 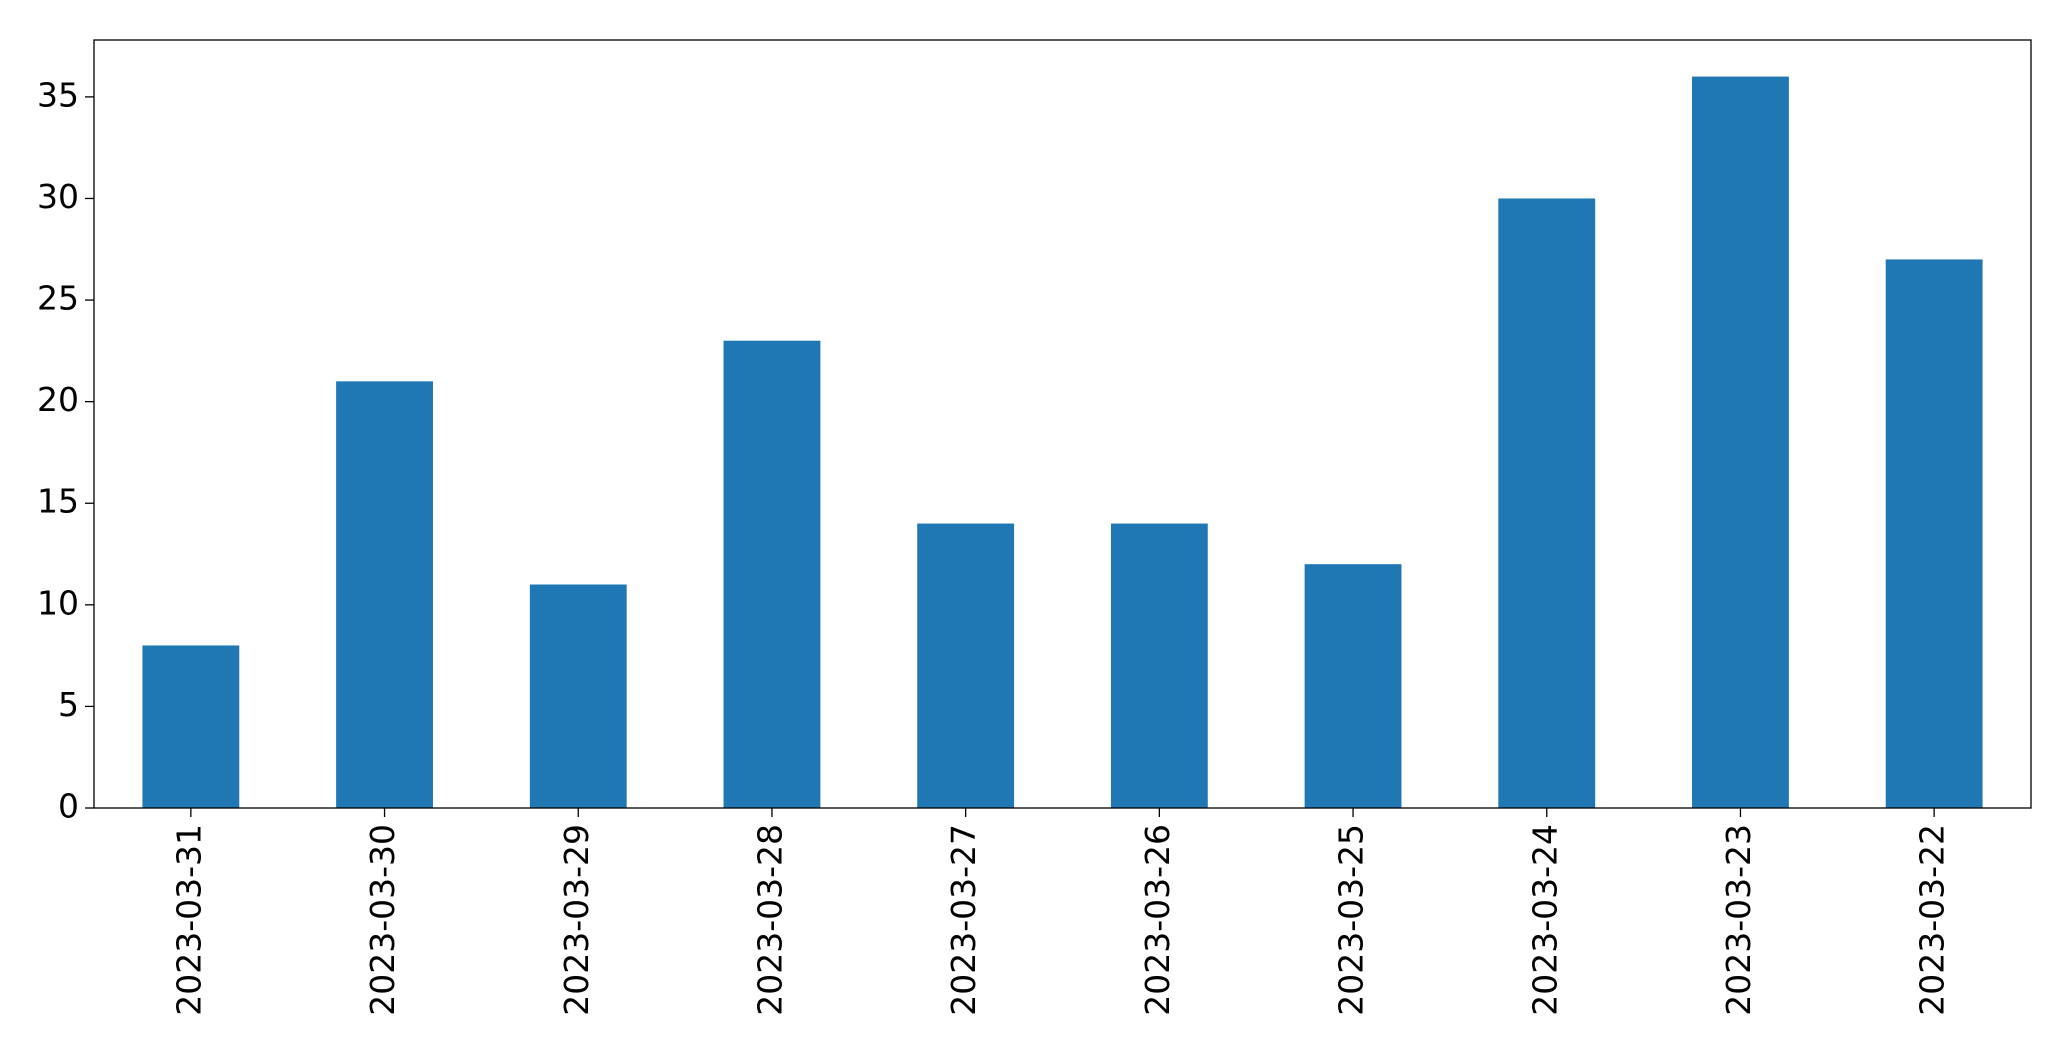 What do you see at coordinates (1738, 920) in the screenshot?
I see `x-tick-label: 2023-03-23` at bounding box center [1738, 920].